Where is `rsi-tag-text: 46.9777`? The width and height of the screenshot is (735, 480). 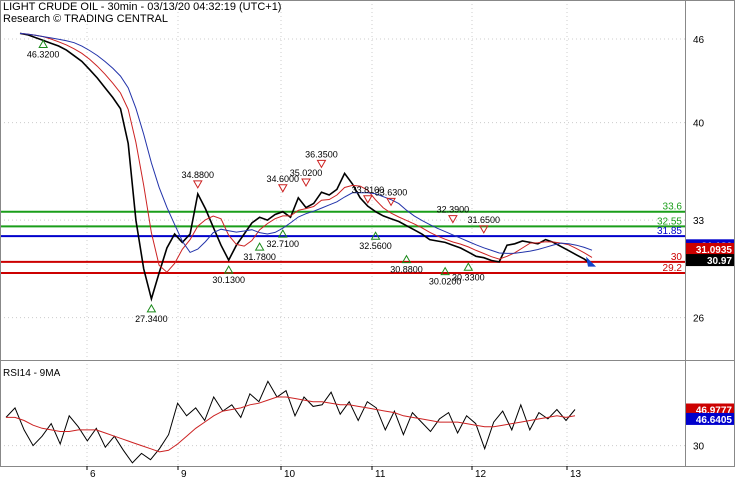
rsi-tag-text: 46.9777 is located at coordinates (714, 411).